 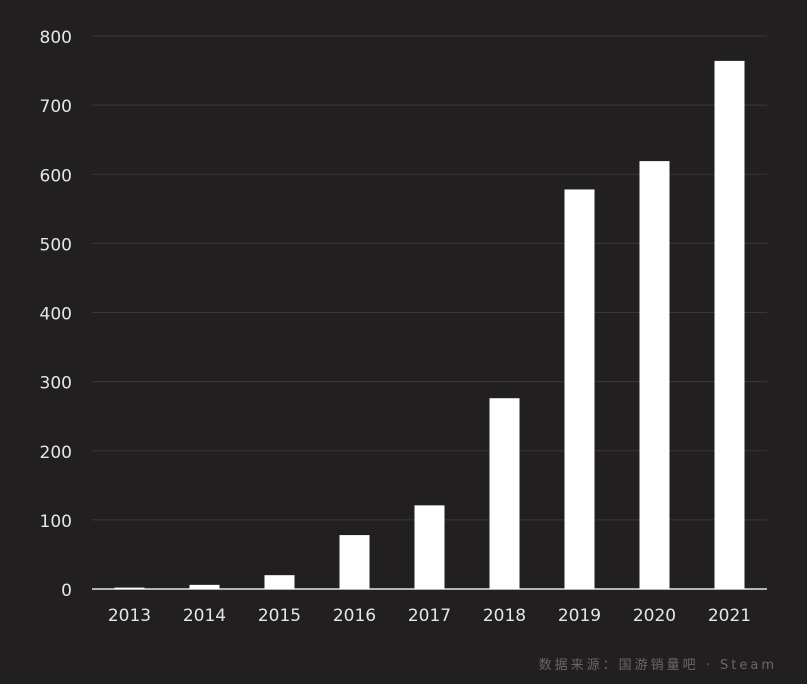 What do you see at coordinates (429, 547) in the screenshot?
I see `bar-2017` at bounding box center [429, 547].